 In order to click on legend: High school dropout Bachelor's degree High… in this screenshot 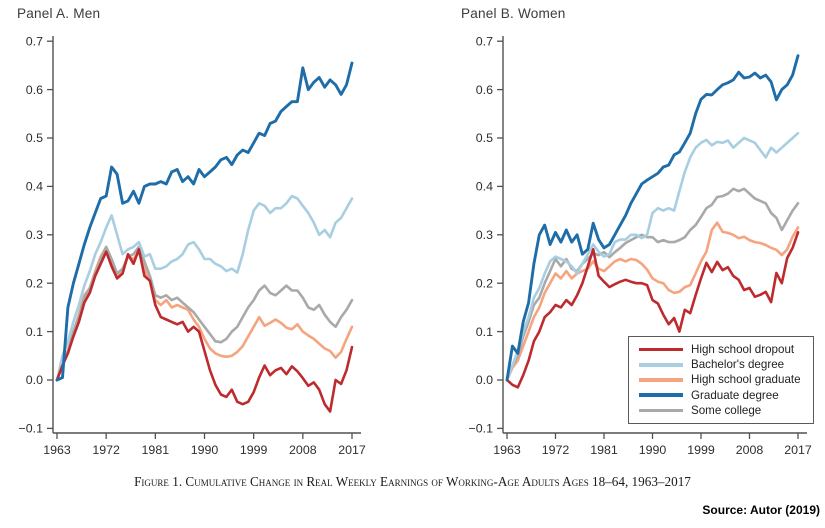, I will do `click(721, 380)`.